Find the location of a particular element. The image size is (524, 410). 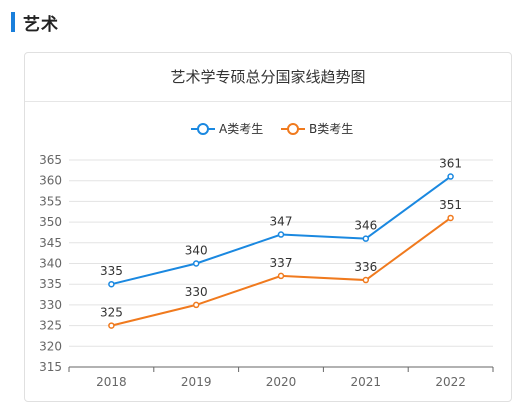

y-tick-label: 340 is located at coordinates (50, 264).